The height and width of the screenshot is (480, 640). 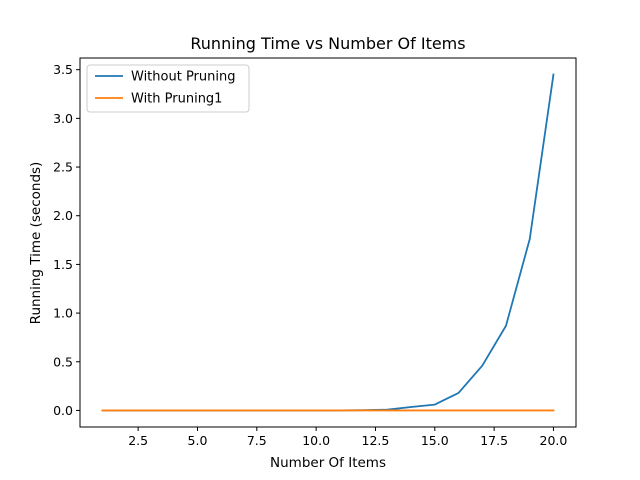 What do you see at coordinates (554, 440) in the screenshot?
I see `x-tick-label: 20.0` at bounding box center [554, 440].